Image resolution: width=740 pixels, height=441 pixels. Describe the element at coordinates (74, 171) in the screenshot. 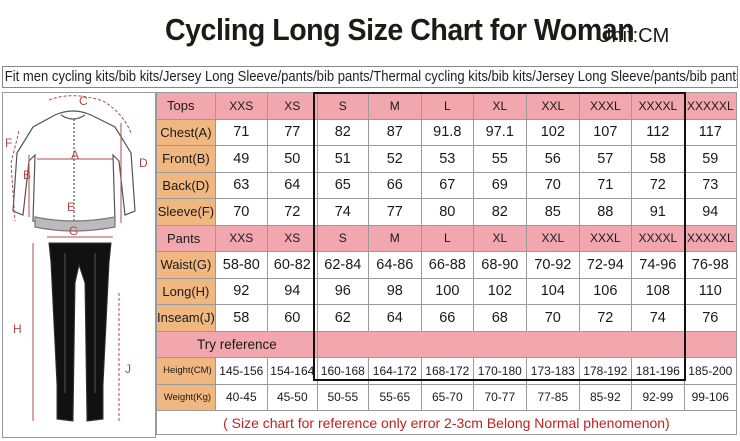

I see `jersey-drawing` at that location.